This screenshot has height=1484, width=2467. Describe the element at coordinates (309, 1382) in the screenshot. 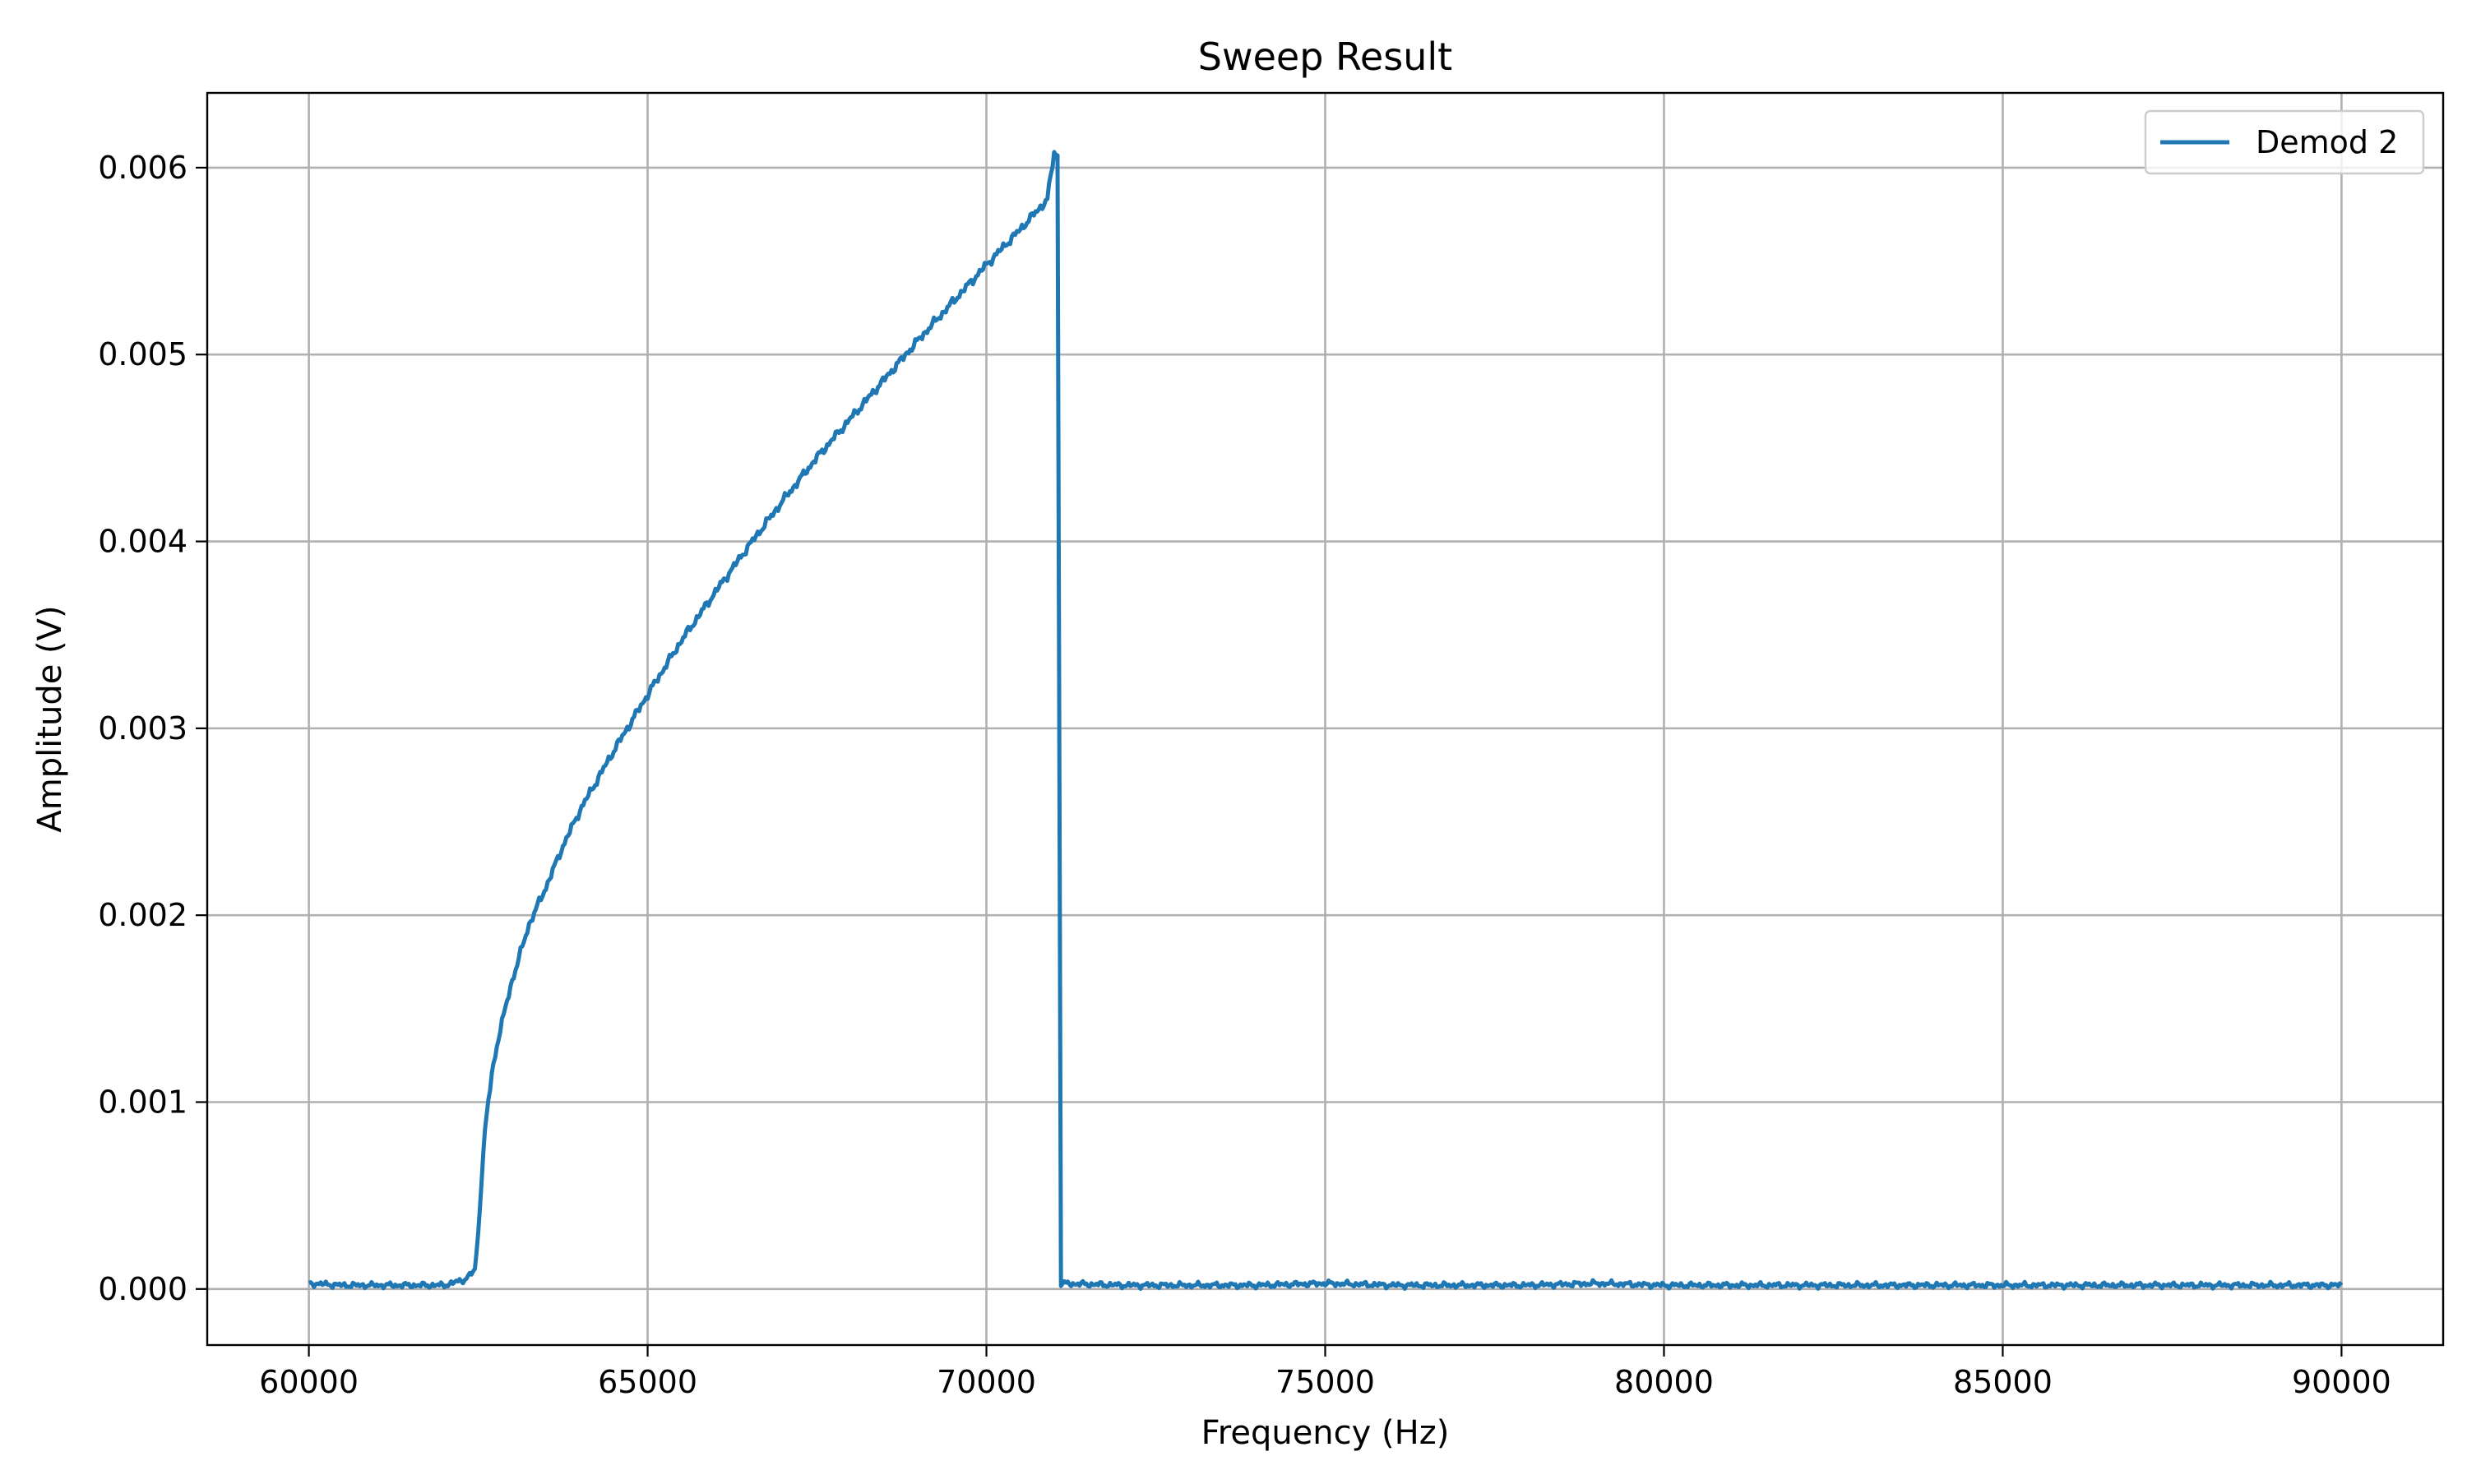

I see `x-tick-label: 60000` at that location.